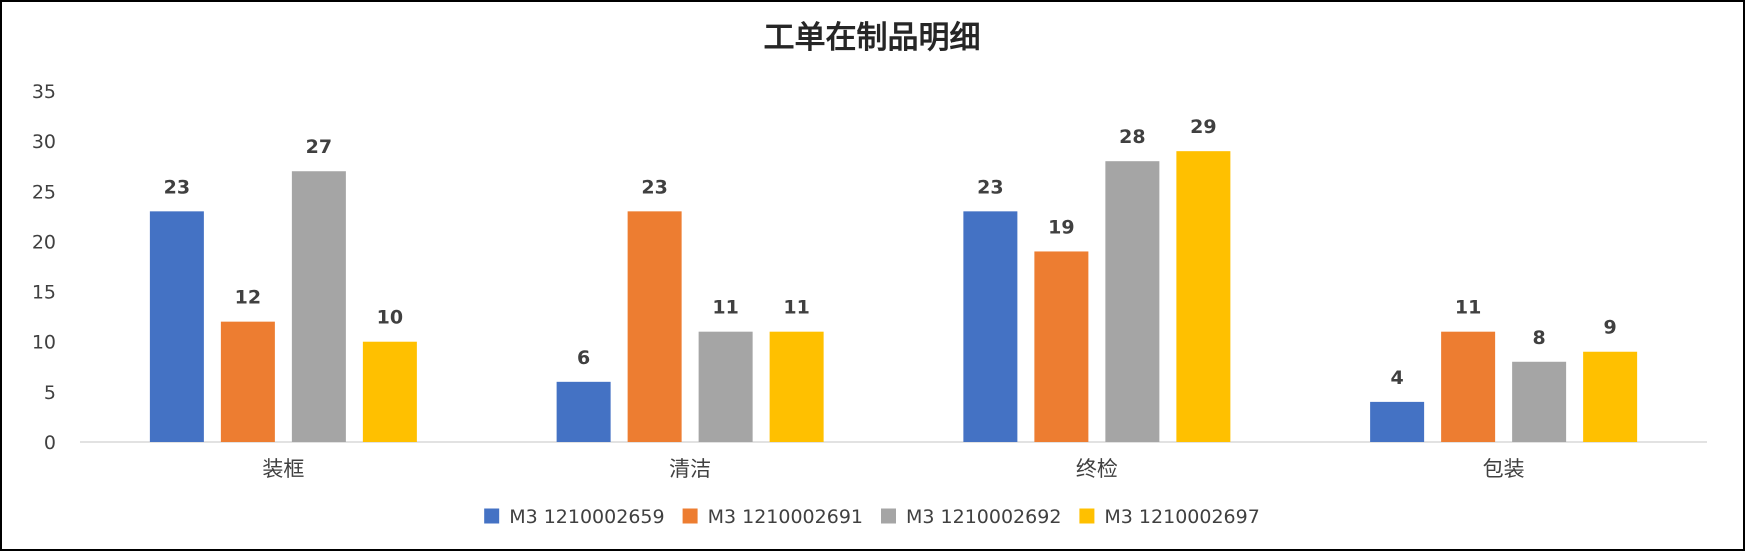  Describe the element at coordinates (44, 142) in the screenshot. I see `y-tick-label: 30` at that location.